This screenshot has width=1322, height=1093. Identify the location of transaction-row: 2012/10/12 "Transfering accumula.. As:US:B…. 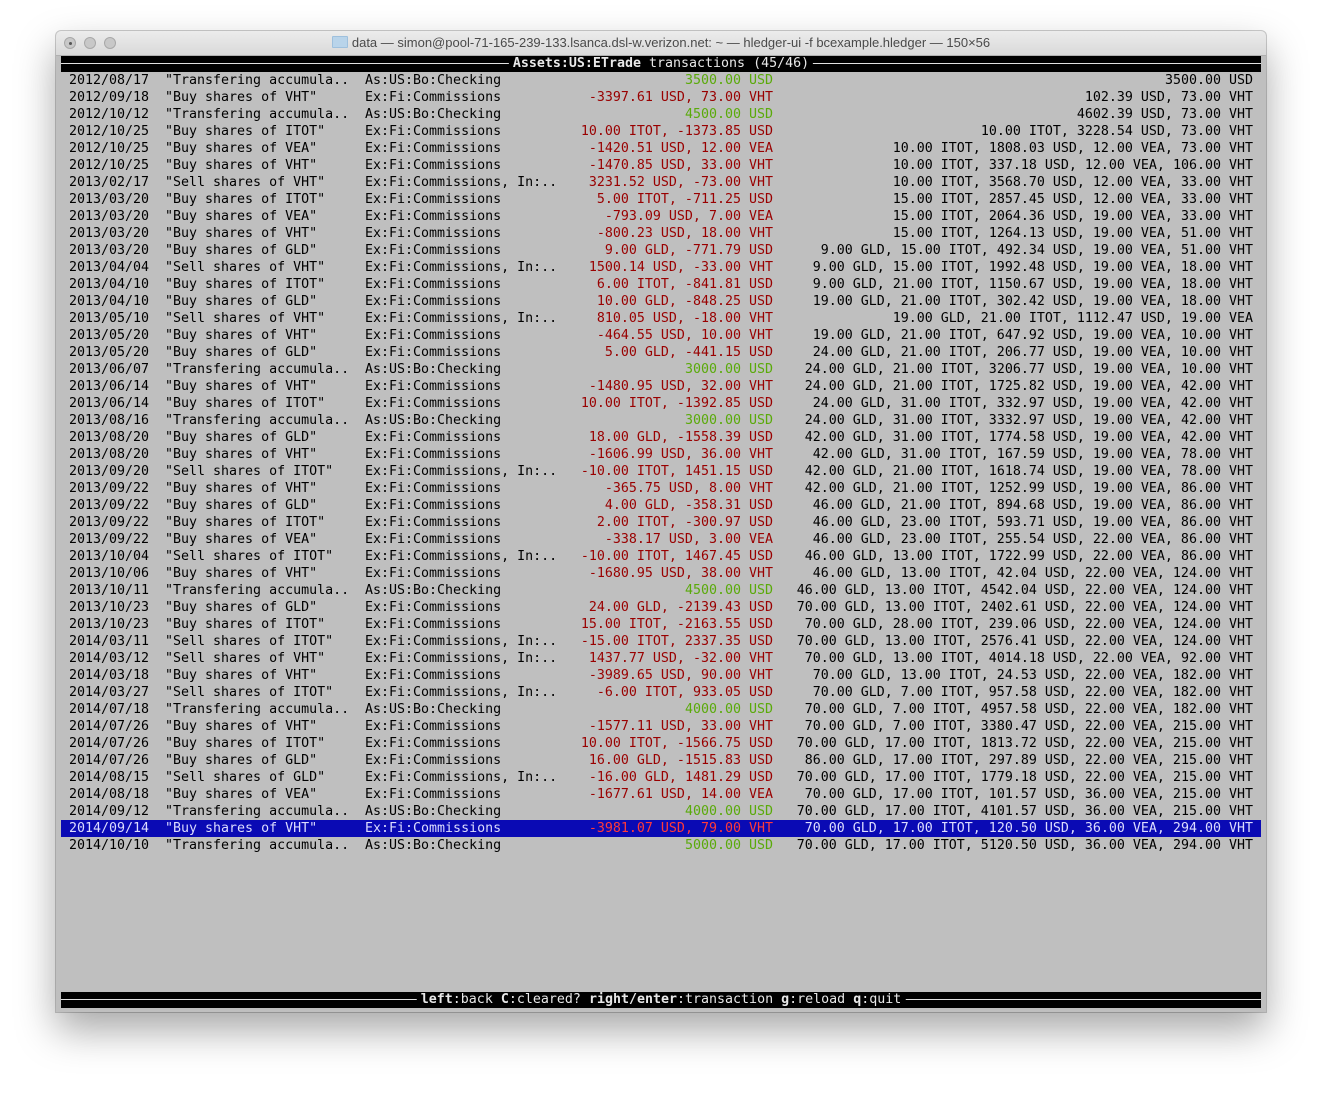
(661, 114).